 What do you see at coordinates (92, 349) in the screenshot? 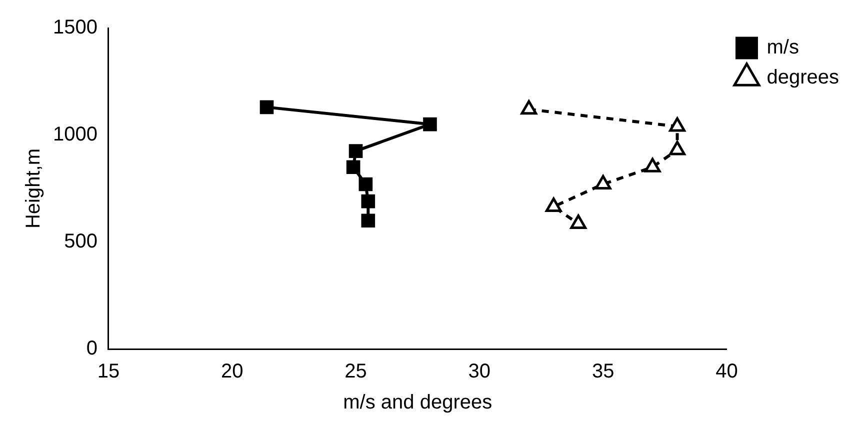
I see `y-tick-label: 0` at bounding box center [92, 349].